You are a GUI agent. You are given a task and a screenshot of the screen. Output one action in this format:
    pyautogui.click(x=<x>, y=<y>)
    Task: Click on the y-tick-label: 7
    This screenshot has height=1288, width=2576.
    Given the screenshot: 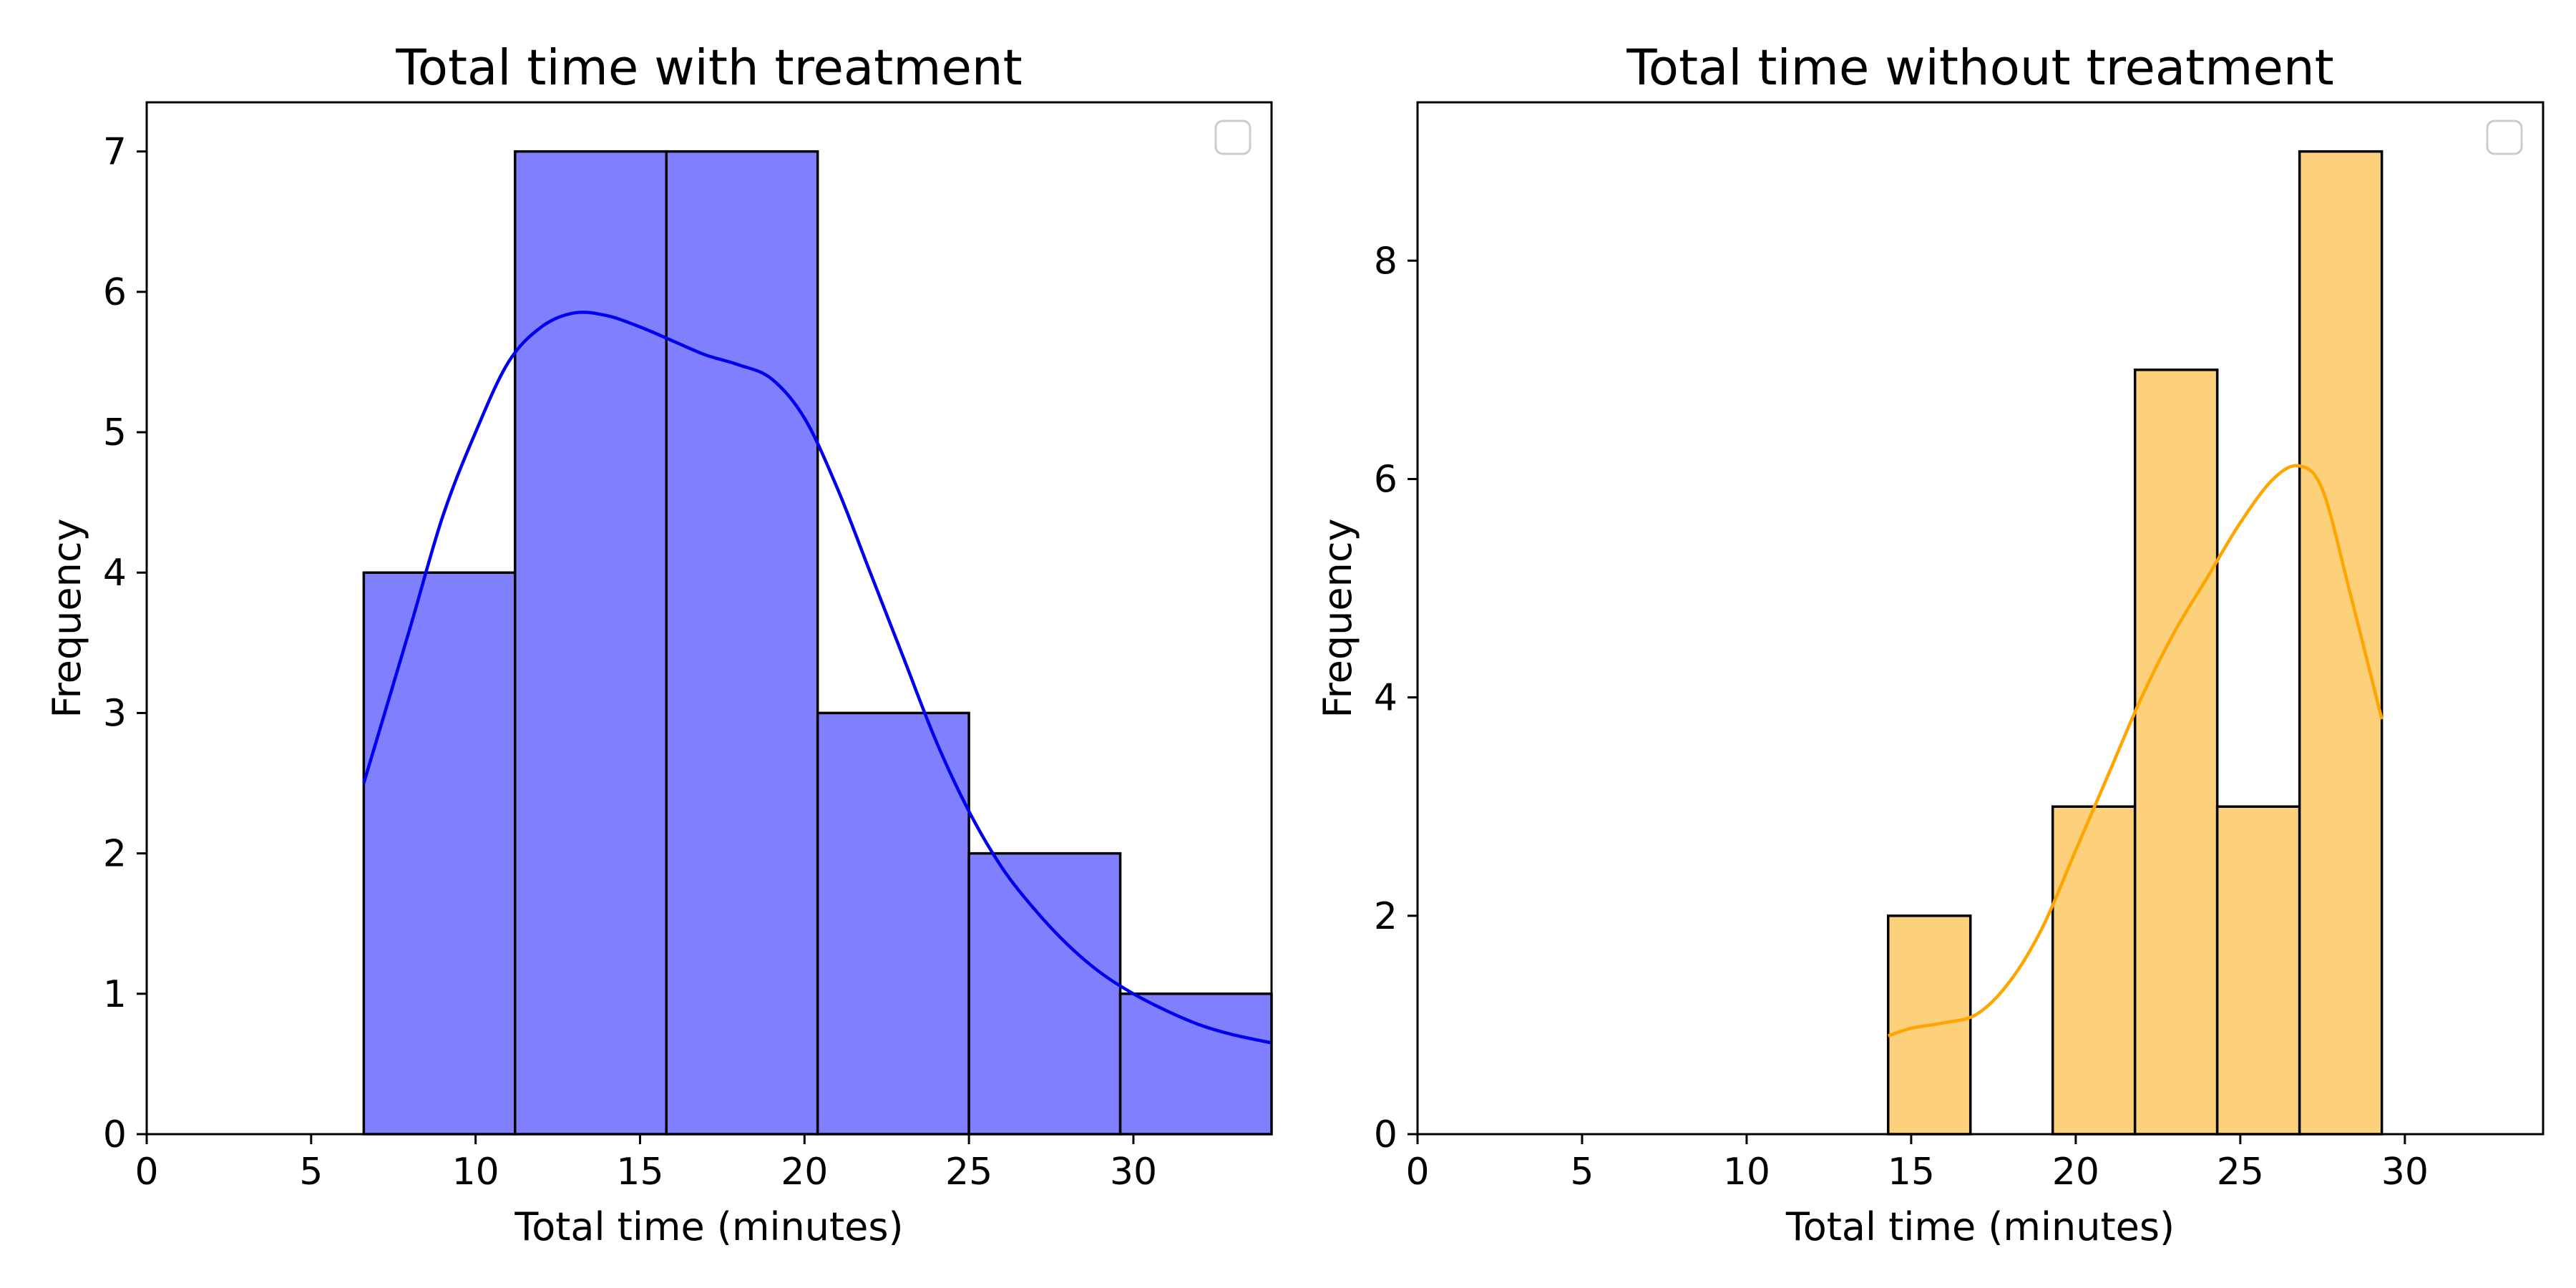 What is the action you would take?
    pyautogui.click(x=115, y=152)
    